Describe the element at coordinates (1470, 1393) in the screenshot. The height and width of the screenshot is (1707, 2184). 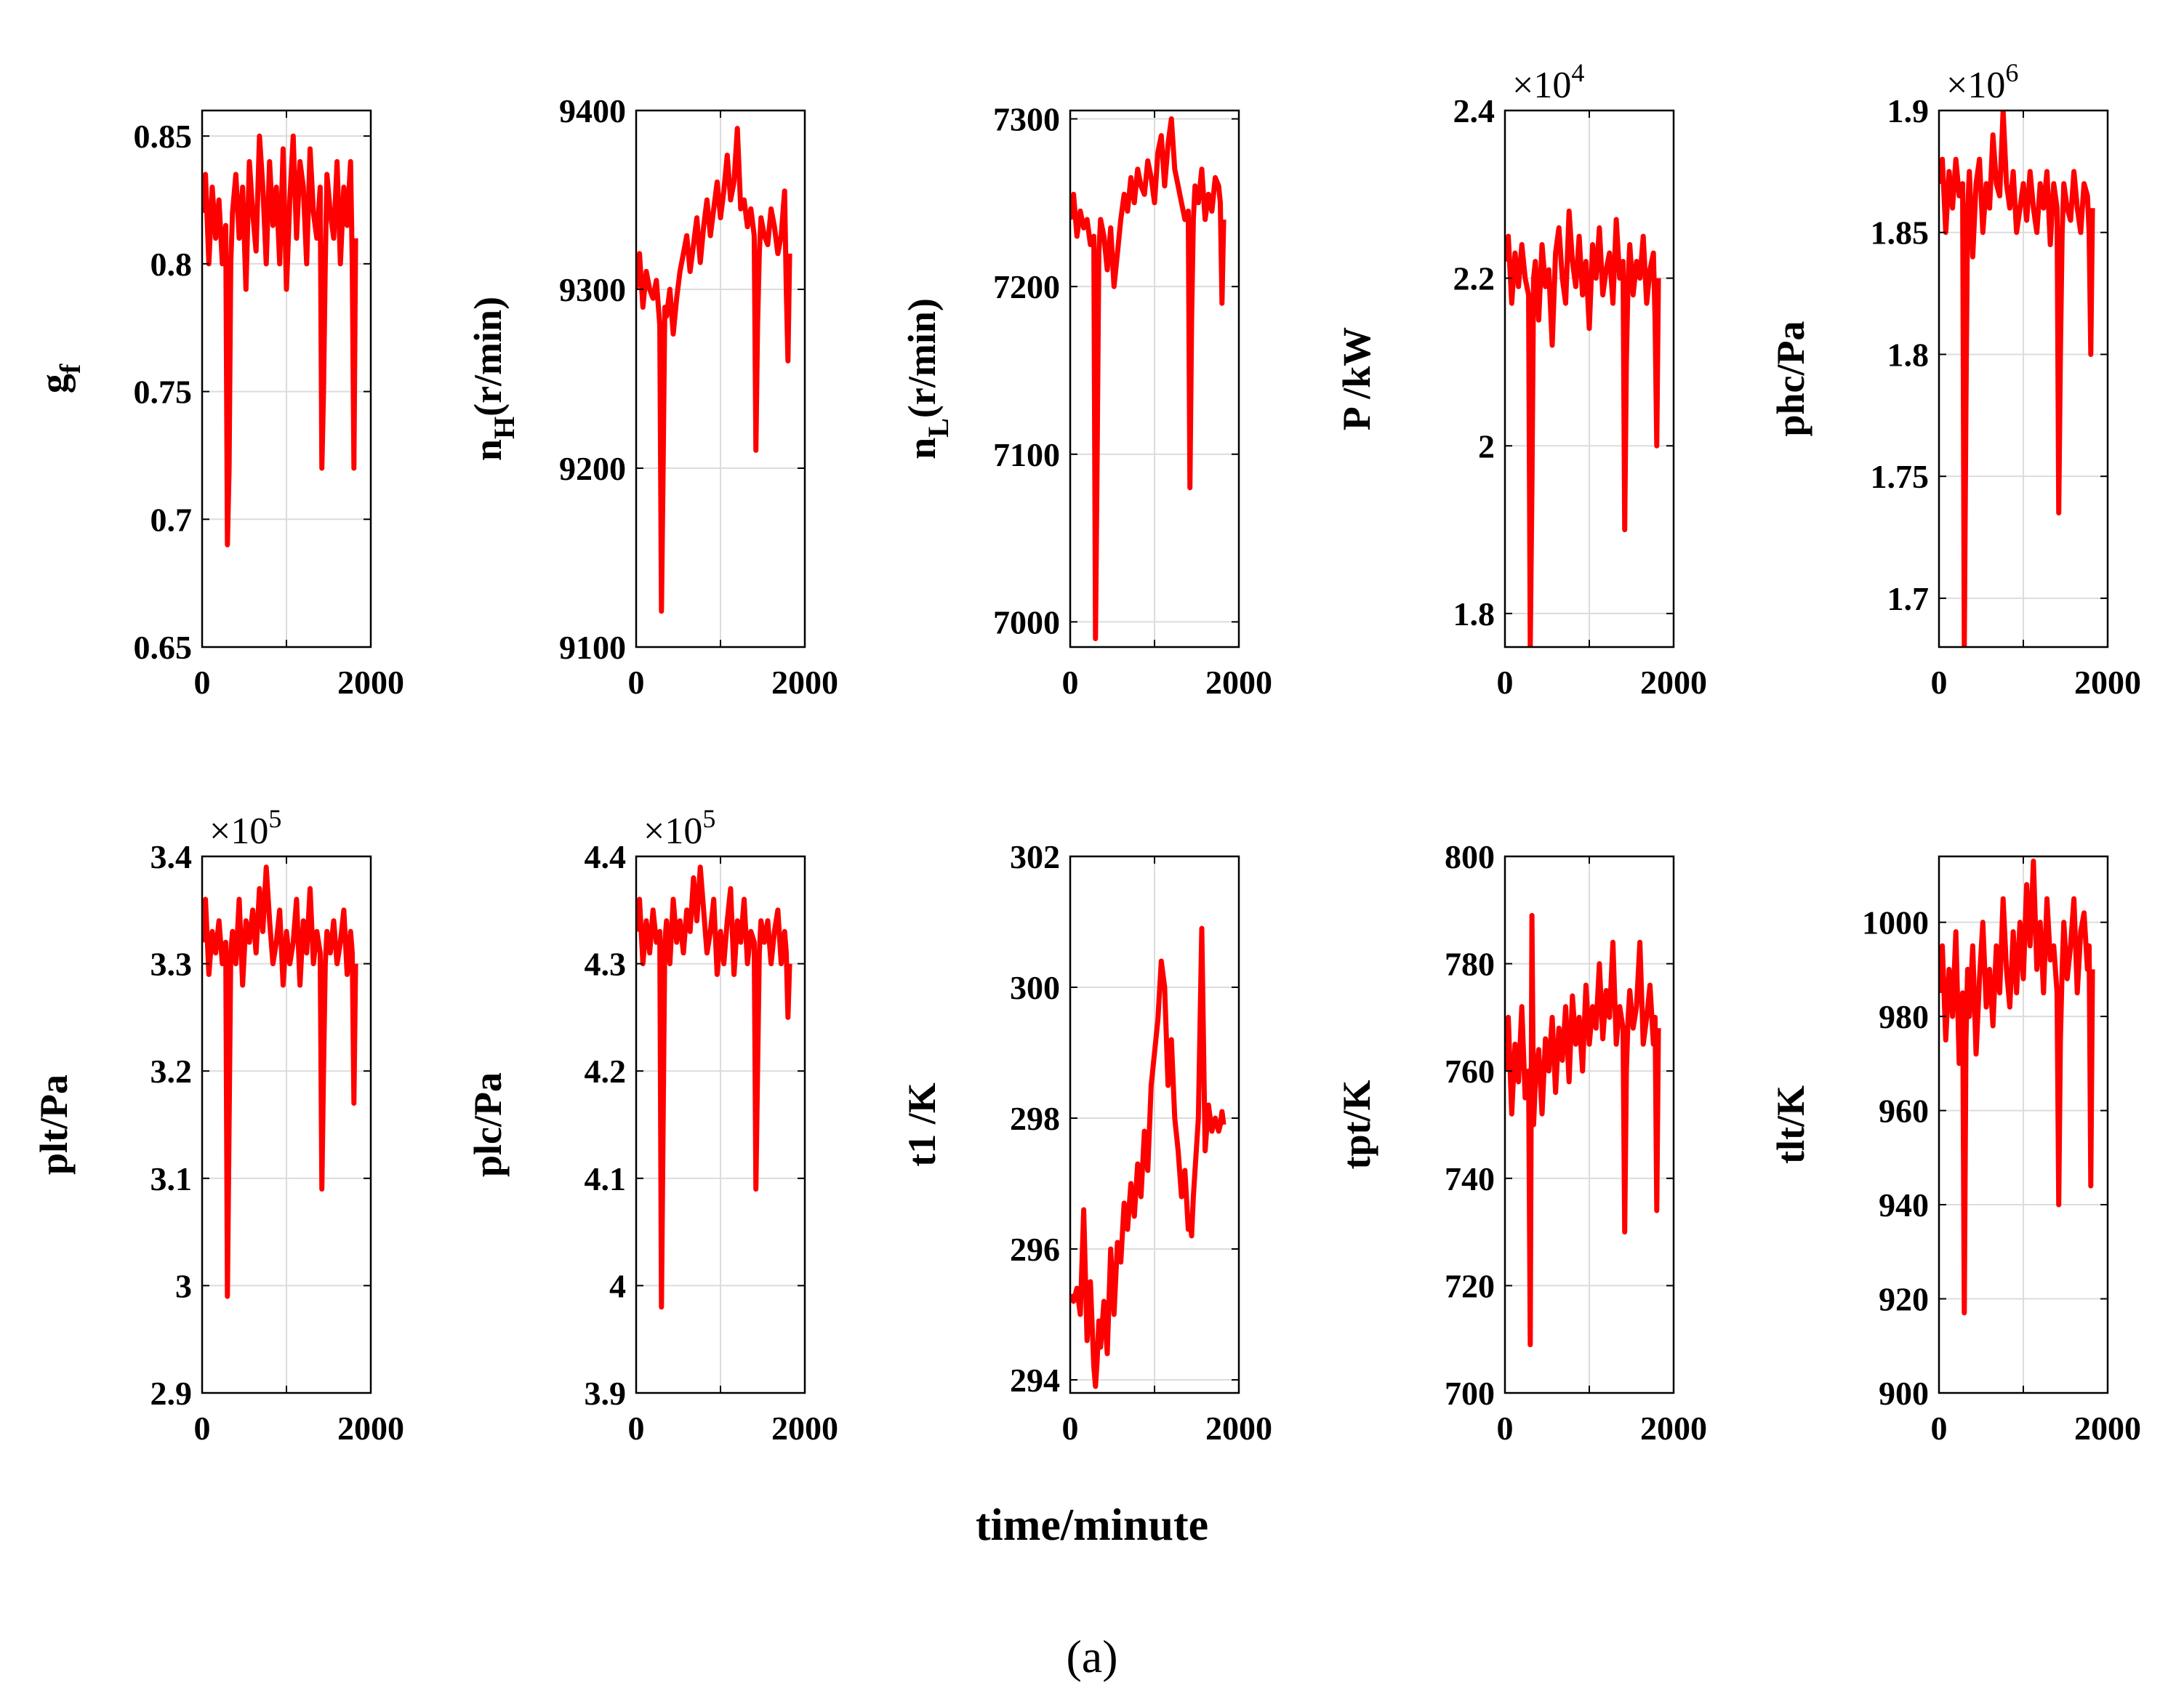
I see `y-tick-label: 700` at that location.